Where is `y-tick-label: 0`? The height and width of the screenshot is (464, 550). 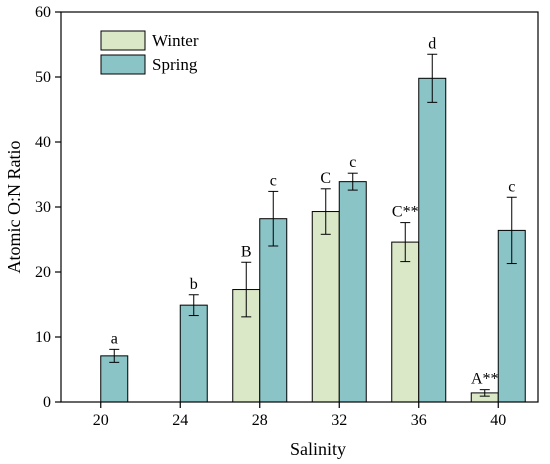
y-tick-label: 0 is located at coordinates (47, 402).